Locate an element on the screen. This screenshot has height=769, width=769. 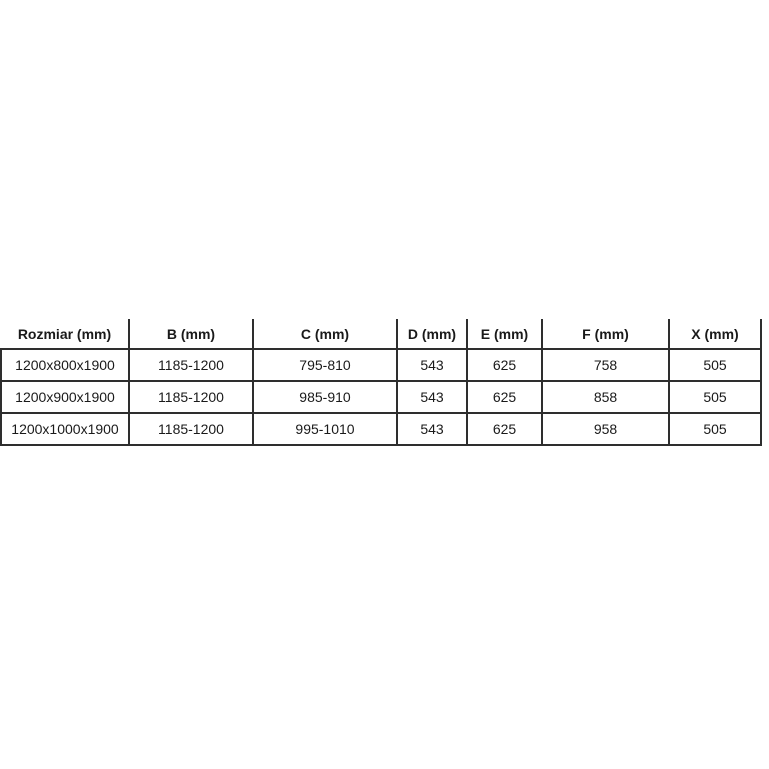
table-cell: 1200x900x1900 is located at coordinates (65, 397).